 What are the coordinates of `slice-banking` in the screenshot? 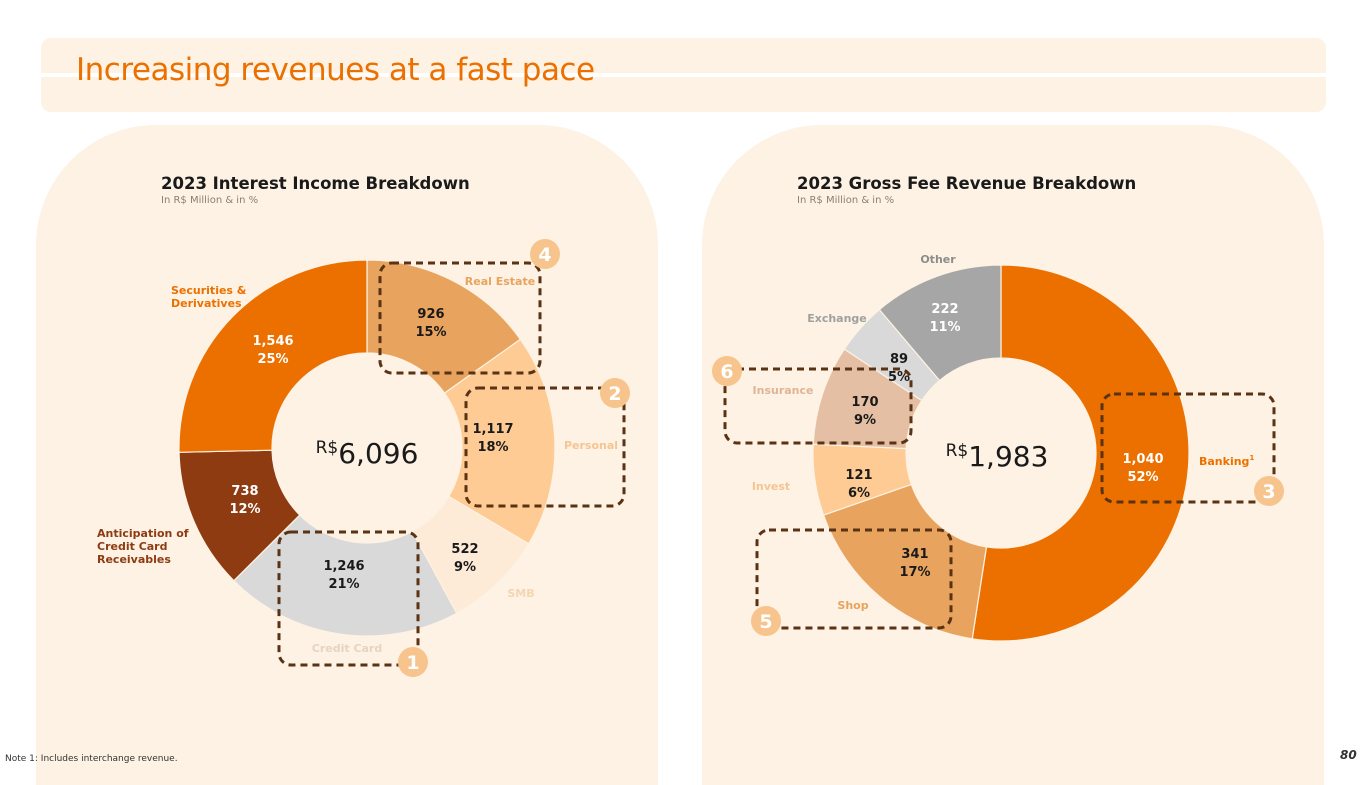 It's located at (1080, 453).